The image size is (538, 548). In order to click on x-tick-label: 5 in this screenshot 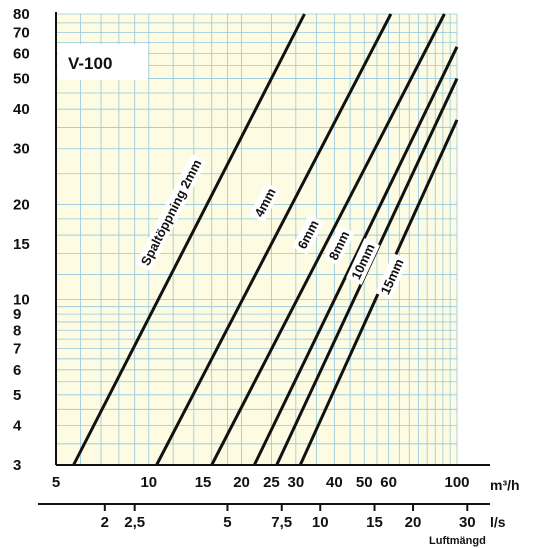, I will do `click(56, 482)`.